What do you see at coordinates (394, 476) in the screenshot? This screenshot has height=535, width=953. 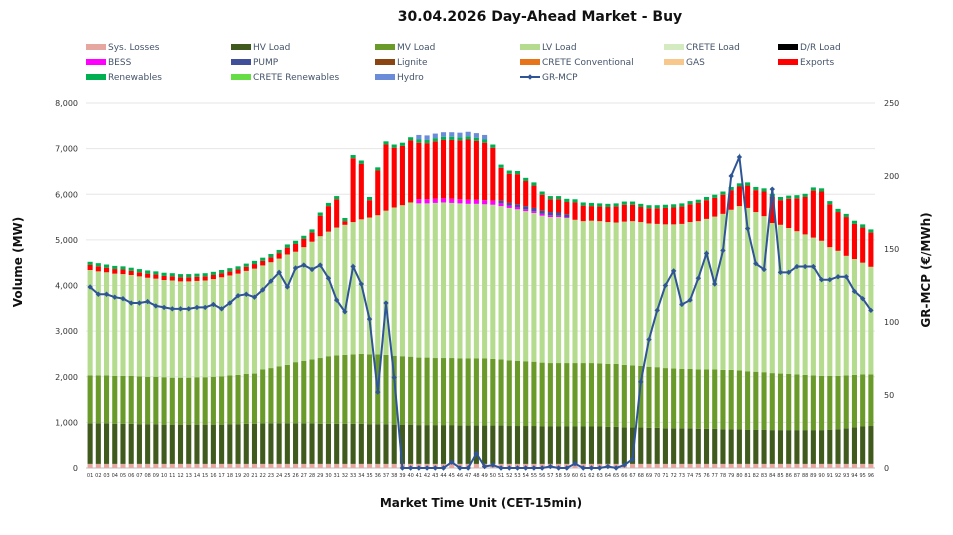 I see `x-tick-label: 38` at bounding box center [394, 476].